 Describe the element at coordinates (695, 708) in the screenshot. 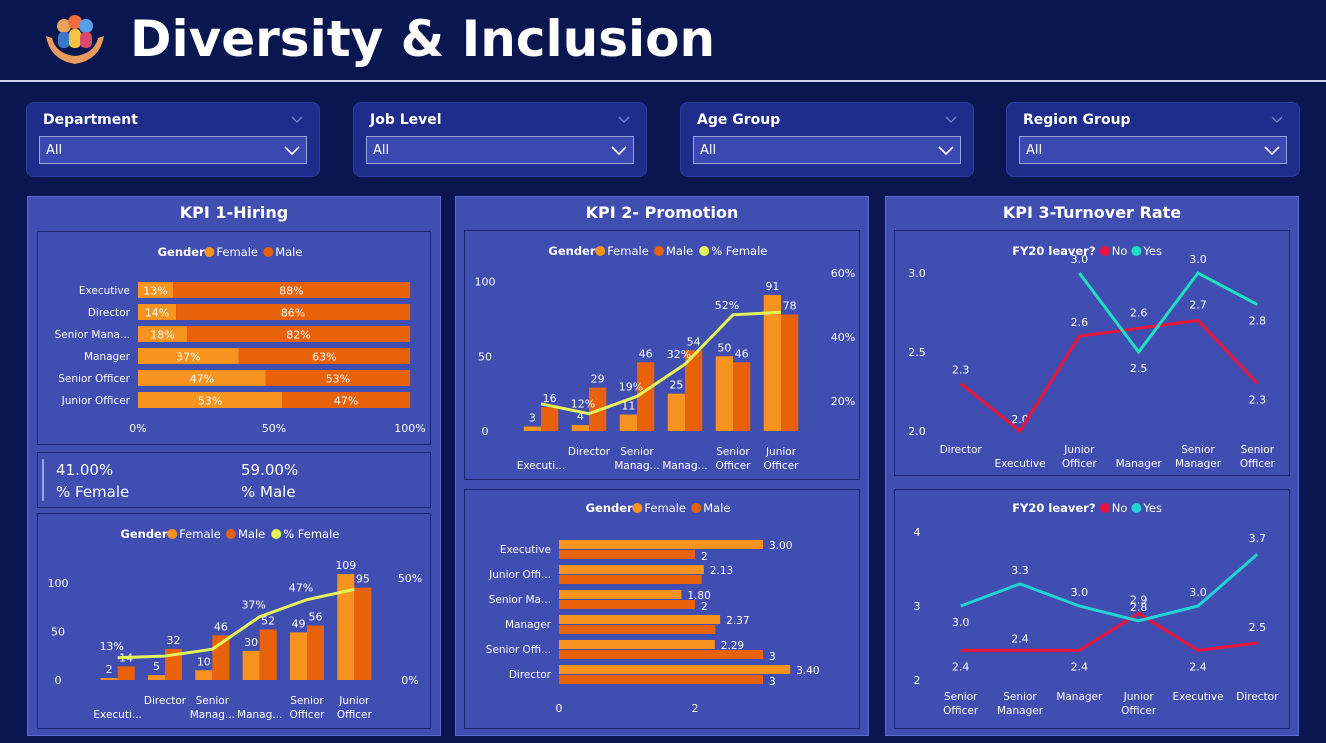

I see `x-tick-label: 2` at that location.